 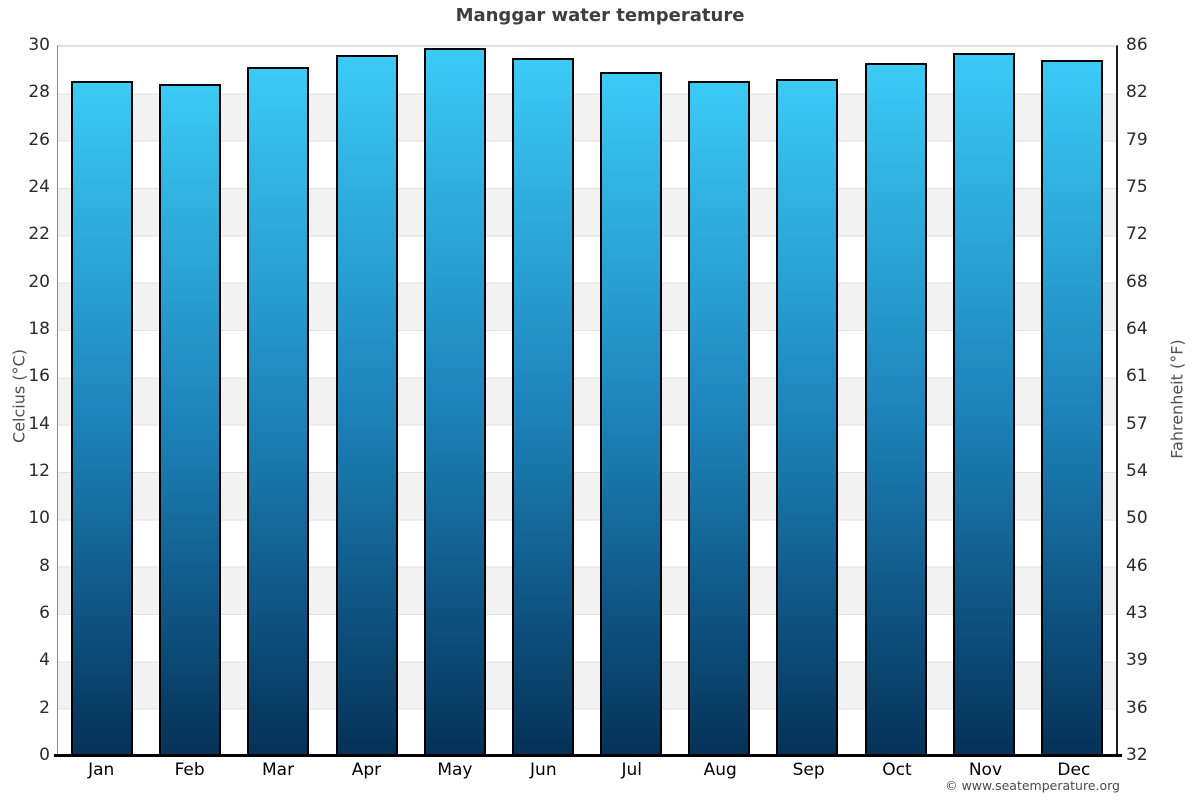 What do you see at coordinates (455, 770) in the screenshot?
I see `month-label: May` at bounding box center [455, 770].